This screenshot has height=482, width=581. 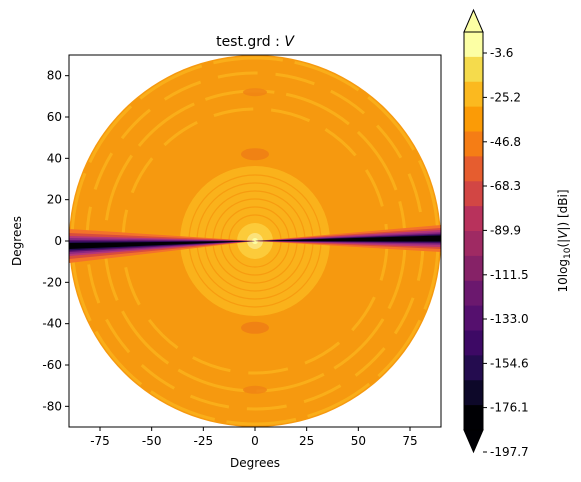 What do you see at coordinates (52, 365) in the screenshot?
I see `y-tick-label: -60` at bounding box center [52, 365].